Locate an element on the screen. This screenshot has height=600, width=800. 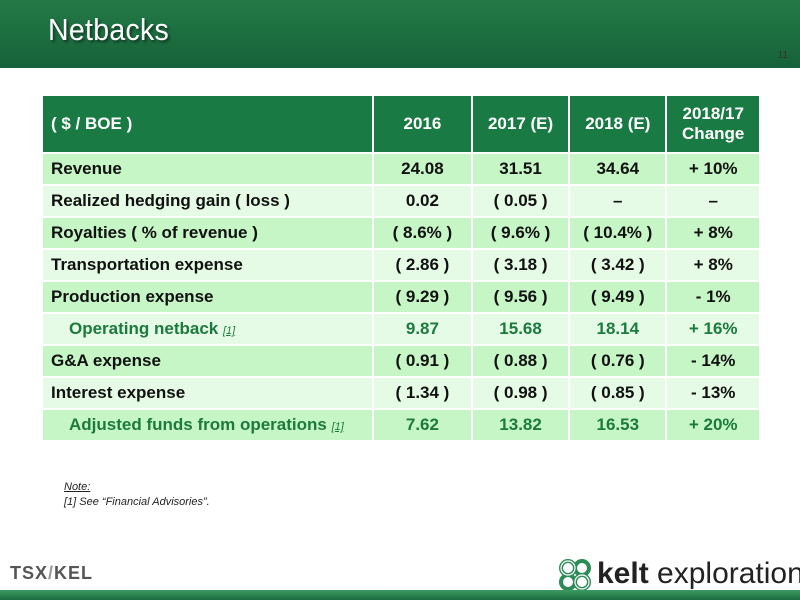
row-label-cell: Transportation expense is located at coordinates (207, 265).